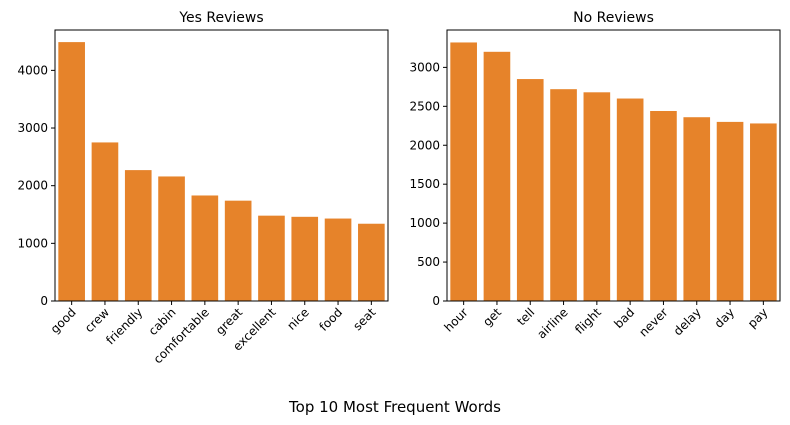 The image size is (790, 425). I want to click on chart-title: No Reviews, so click(613, 18).